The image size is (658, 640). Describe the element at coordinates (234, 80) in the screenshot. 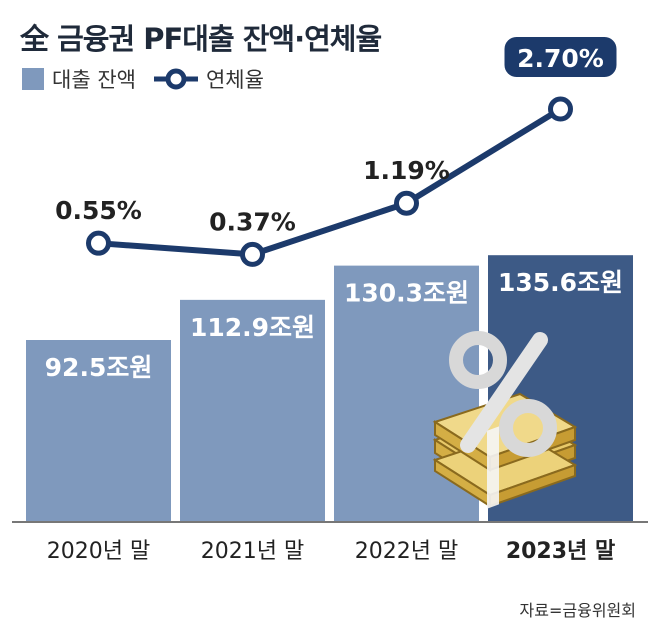

I see `legend-line-label: 연체율` at that location.